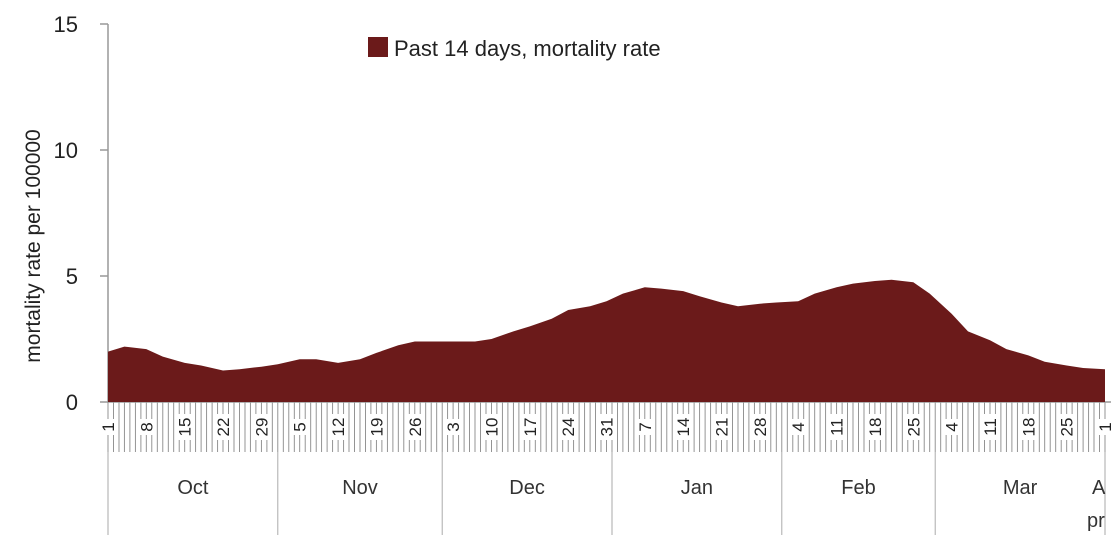 The image size is (1112, 535). Describe the element at coordinates (1099, 488) in the screenshot. I see `month-label: A` at that location.